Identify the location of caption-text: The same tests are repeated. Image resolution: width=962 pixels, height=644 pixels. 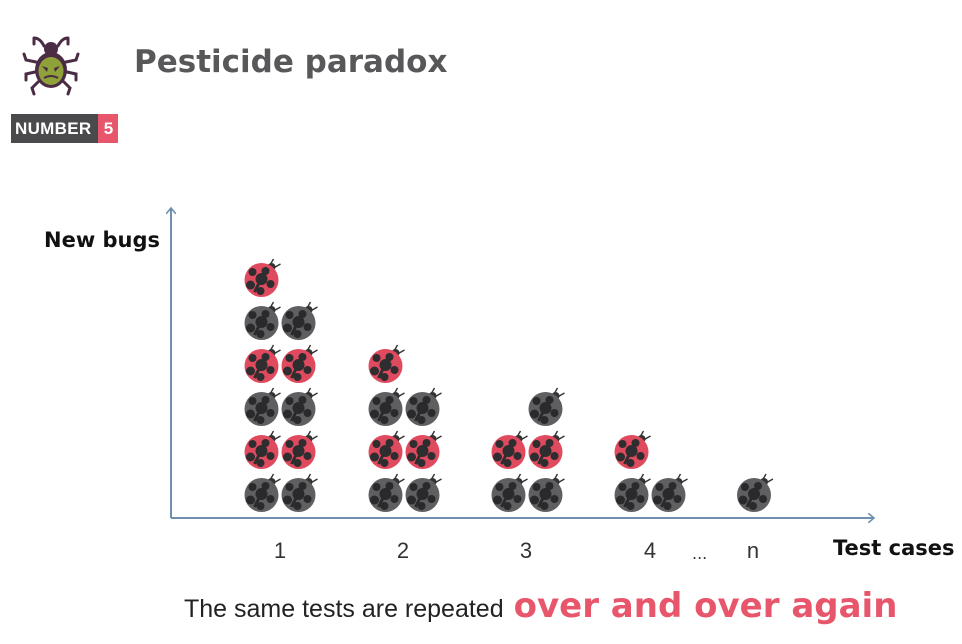
(344, 609).